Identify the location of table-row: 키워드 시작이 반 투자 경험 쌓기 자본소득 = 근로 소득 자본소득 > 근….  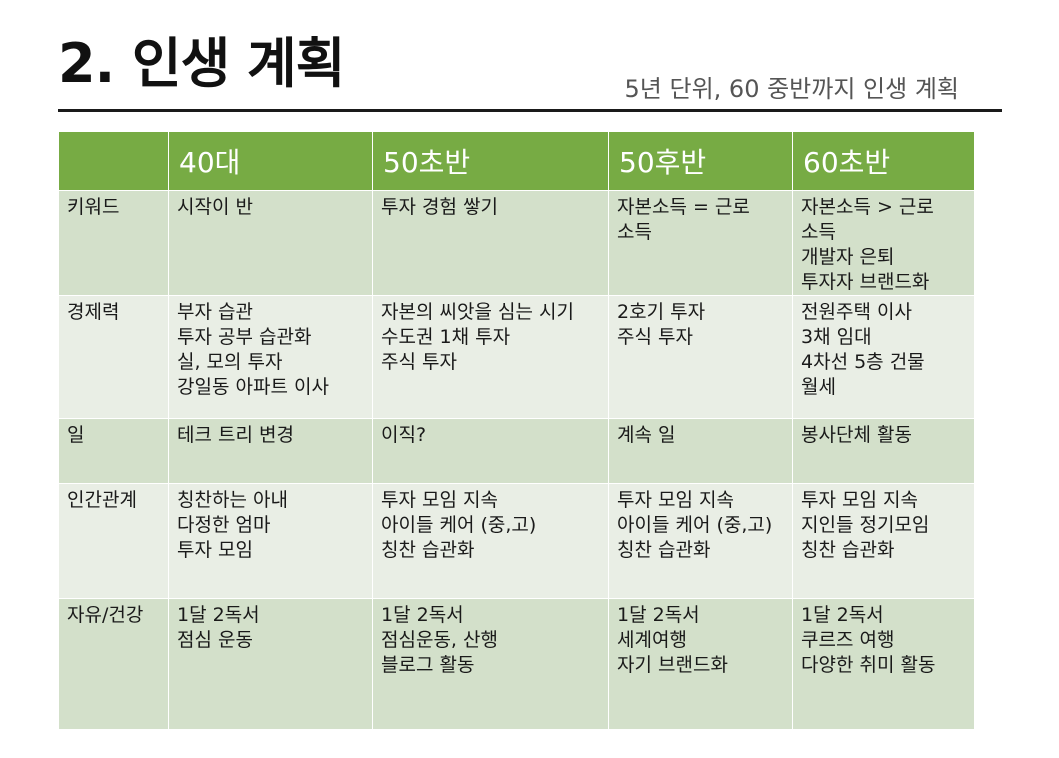
(516, 243).